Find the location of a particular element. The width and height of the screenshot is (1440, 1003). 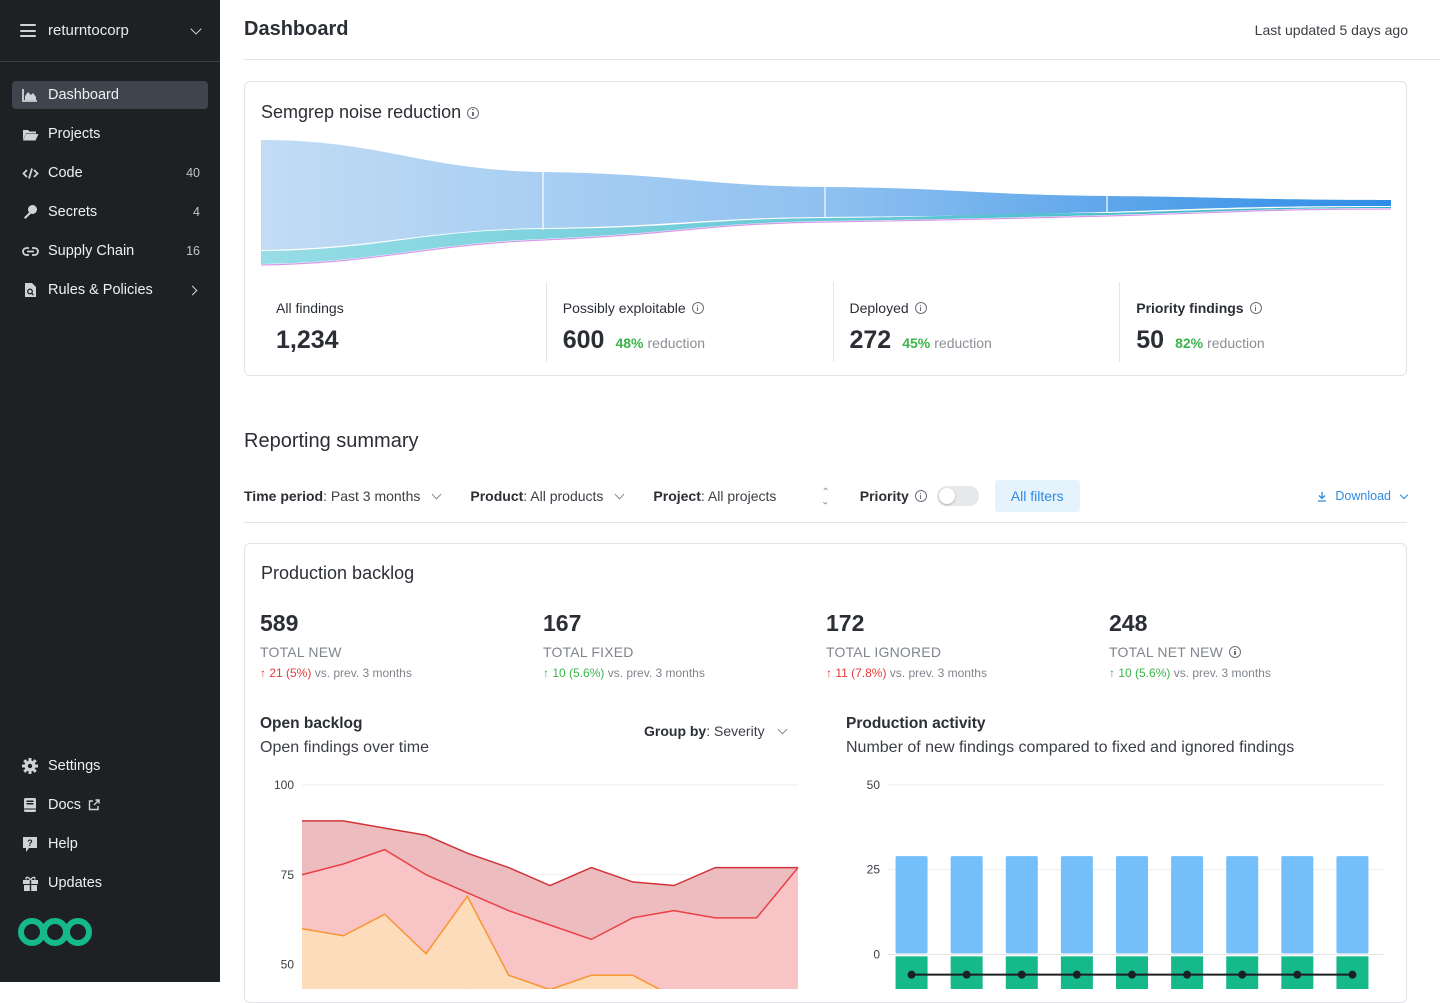

page-title: Dashboard is located at coordinates (296, 29).